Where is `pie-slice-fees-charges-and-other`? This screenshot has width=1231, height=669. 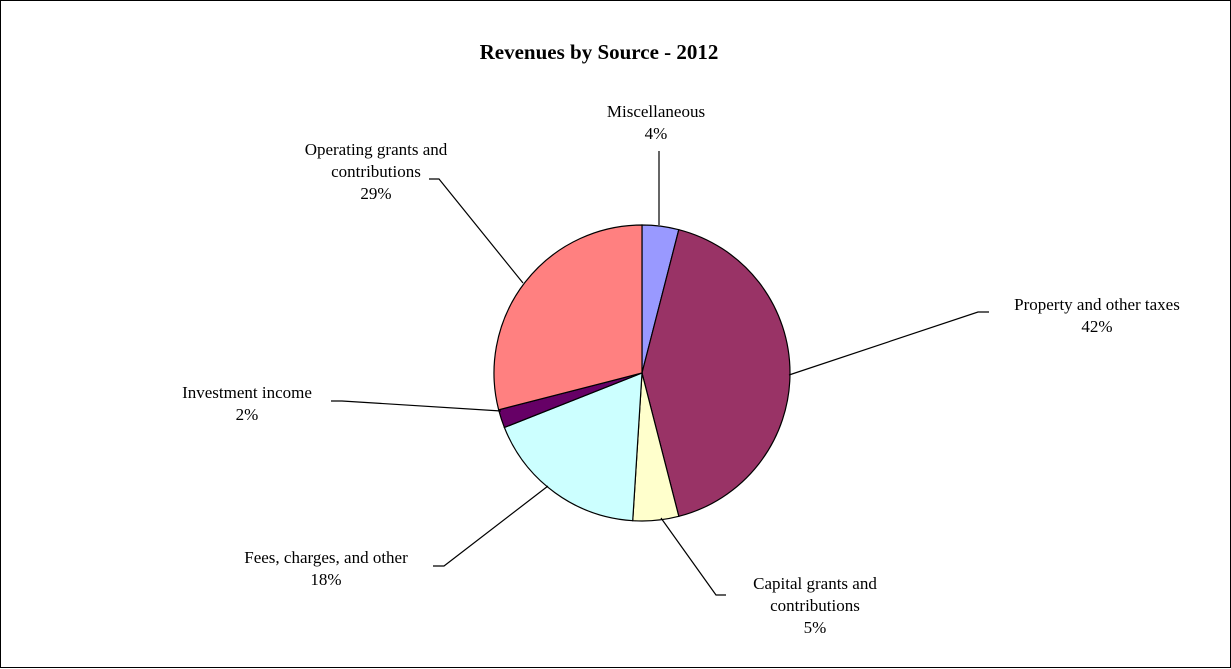 pie-slice-fees-charges-and-other is located at coordinates (573, 447).